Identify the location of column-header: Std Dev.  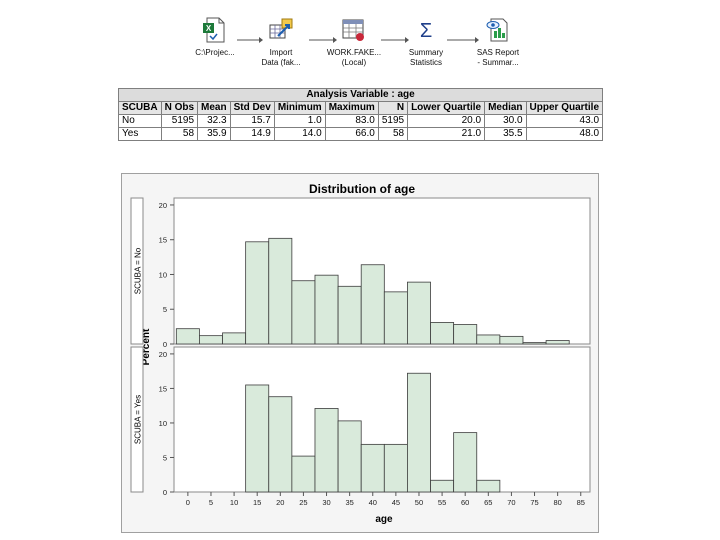
(252, 108).